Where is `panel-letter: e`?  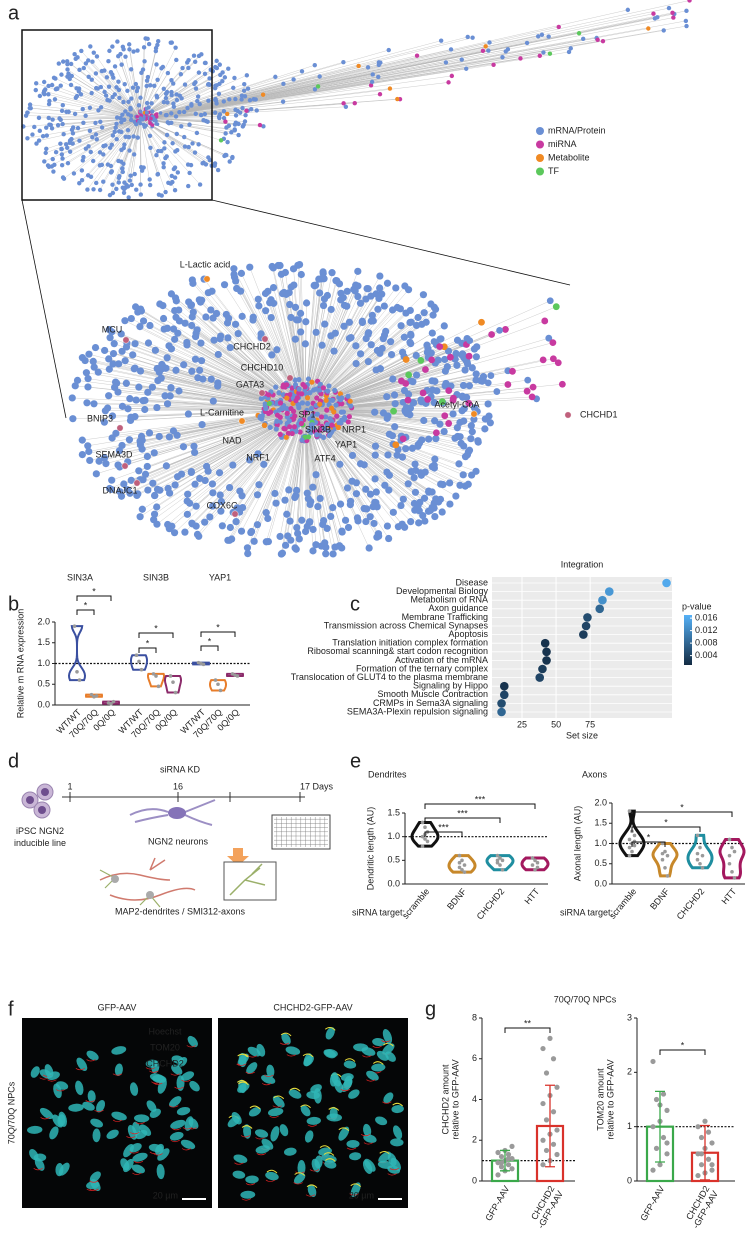
panel-letter: e is located at coordinates (355, 761).